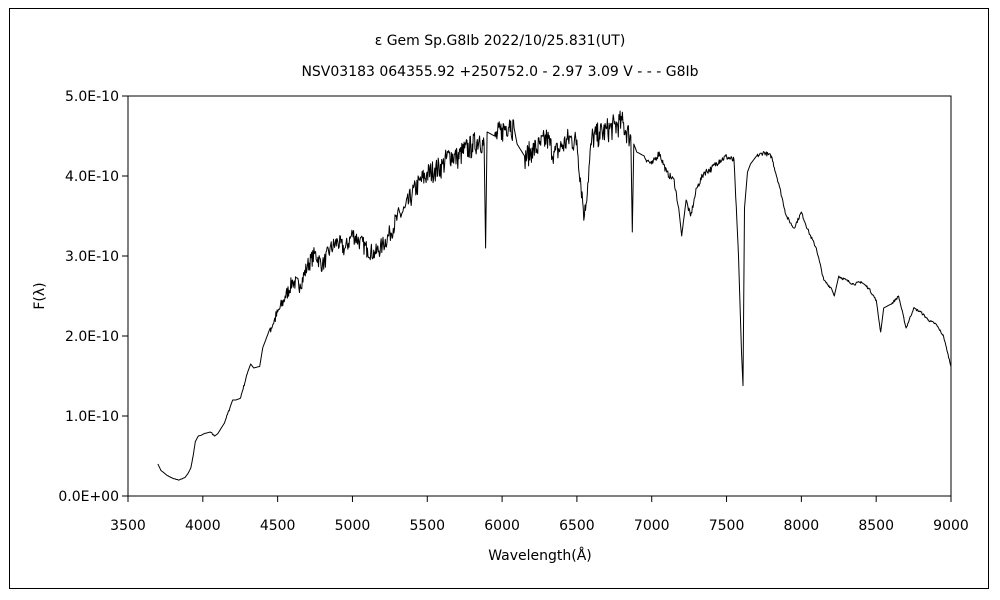 This screenshot has width=1000, height=600. What do you see at coordinates (876, 526) in the screenshot?
I see `x-tick-label: 8500` at bounding box center [876, 526].